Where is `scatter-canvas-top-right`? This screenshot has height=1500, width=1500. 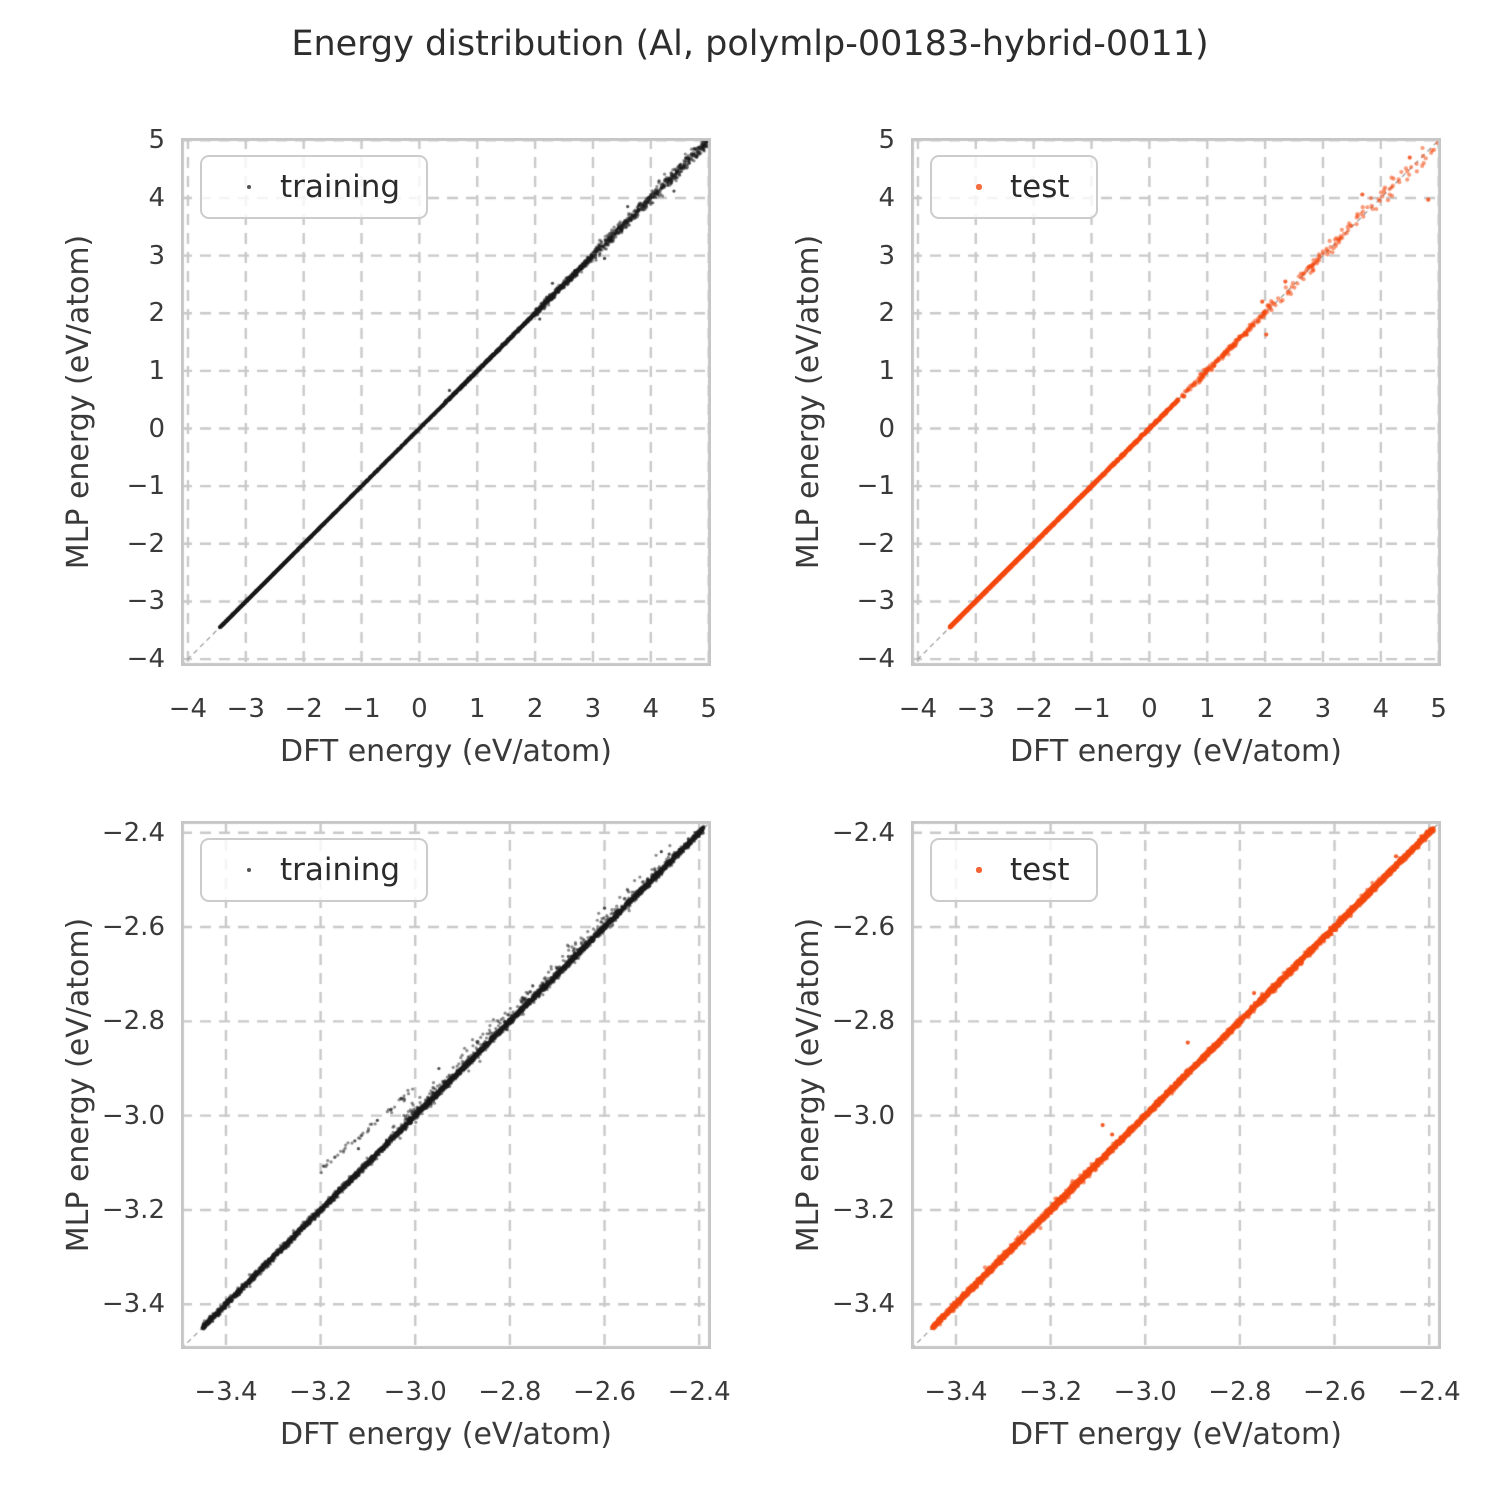 scatter-canvas-top-right is located at coordinates (1176, 402).